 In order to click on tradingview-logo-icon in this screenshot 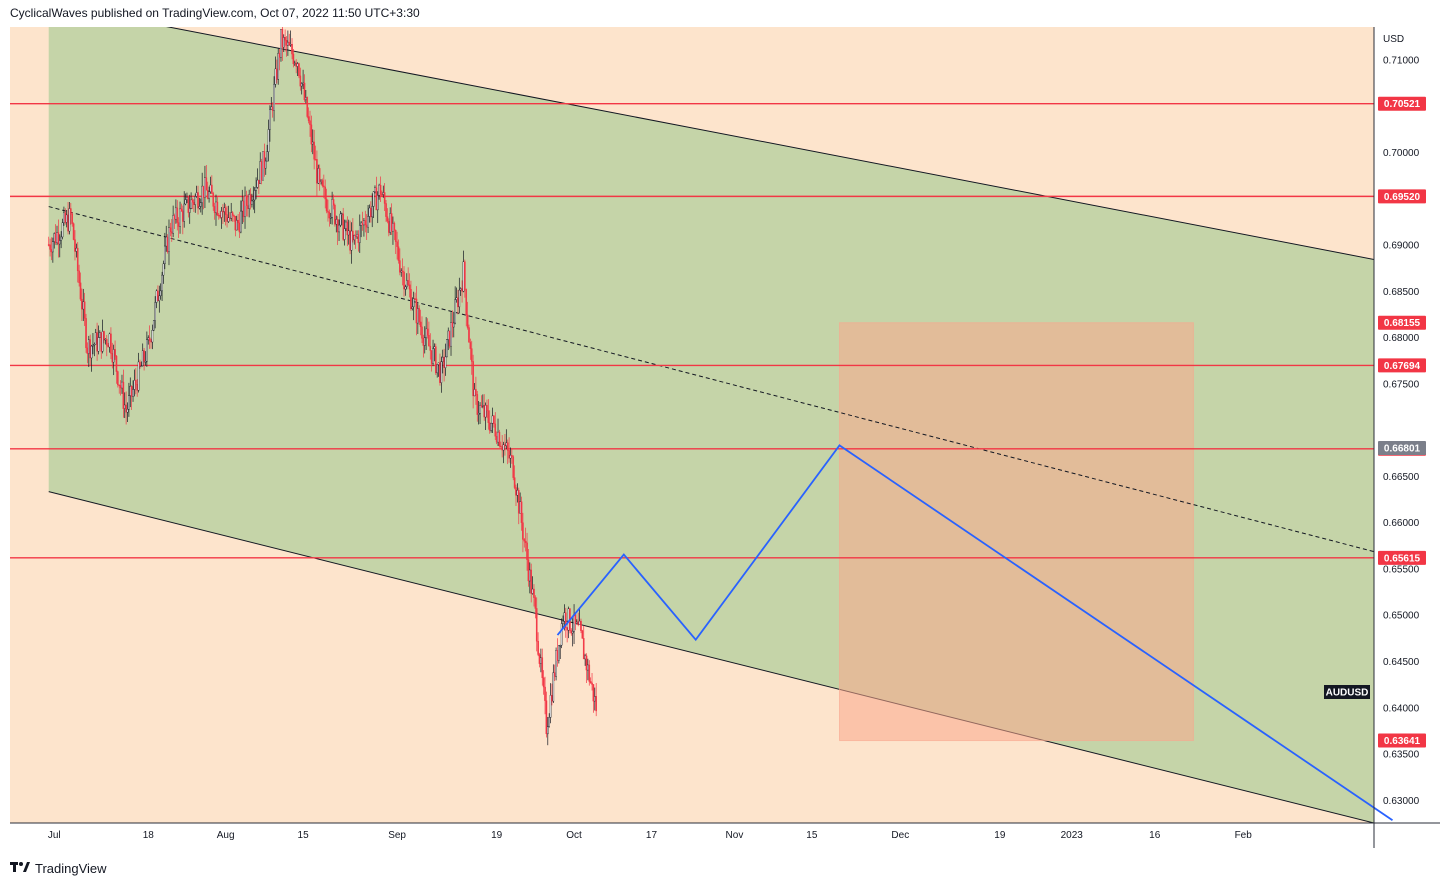, I will do `click(20, 868)`.